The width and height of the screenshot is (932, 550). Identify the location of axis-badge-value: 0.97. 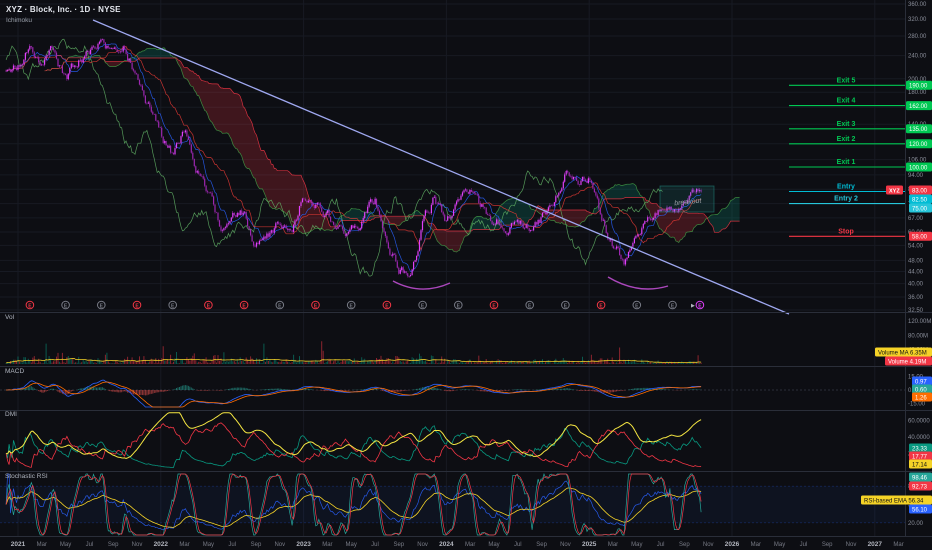
(921, 382).